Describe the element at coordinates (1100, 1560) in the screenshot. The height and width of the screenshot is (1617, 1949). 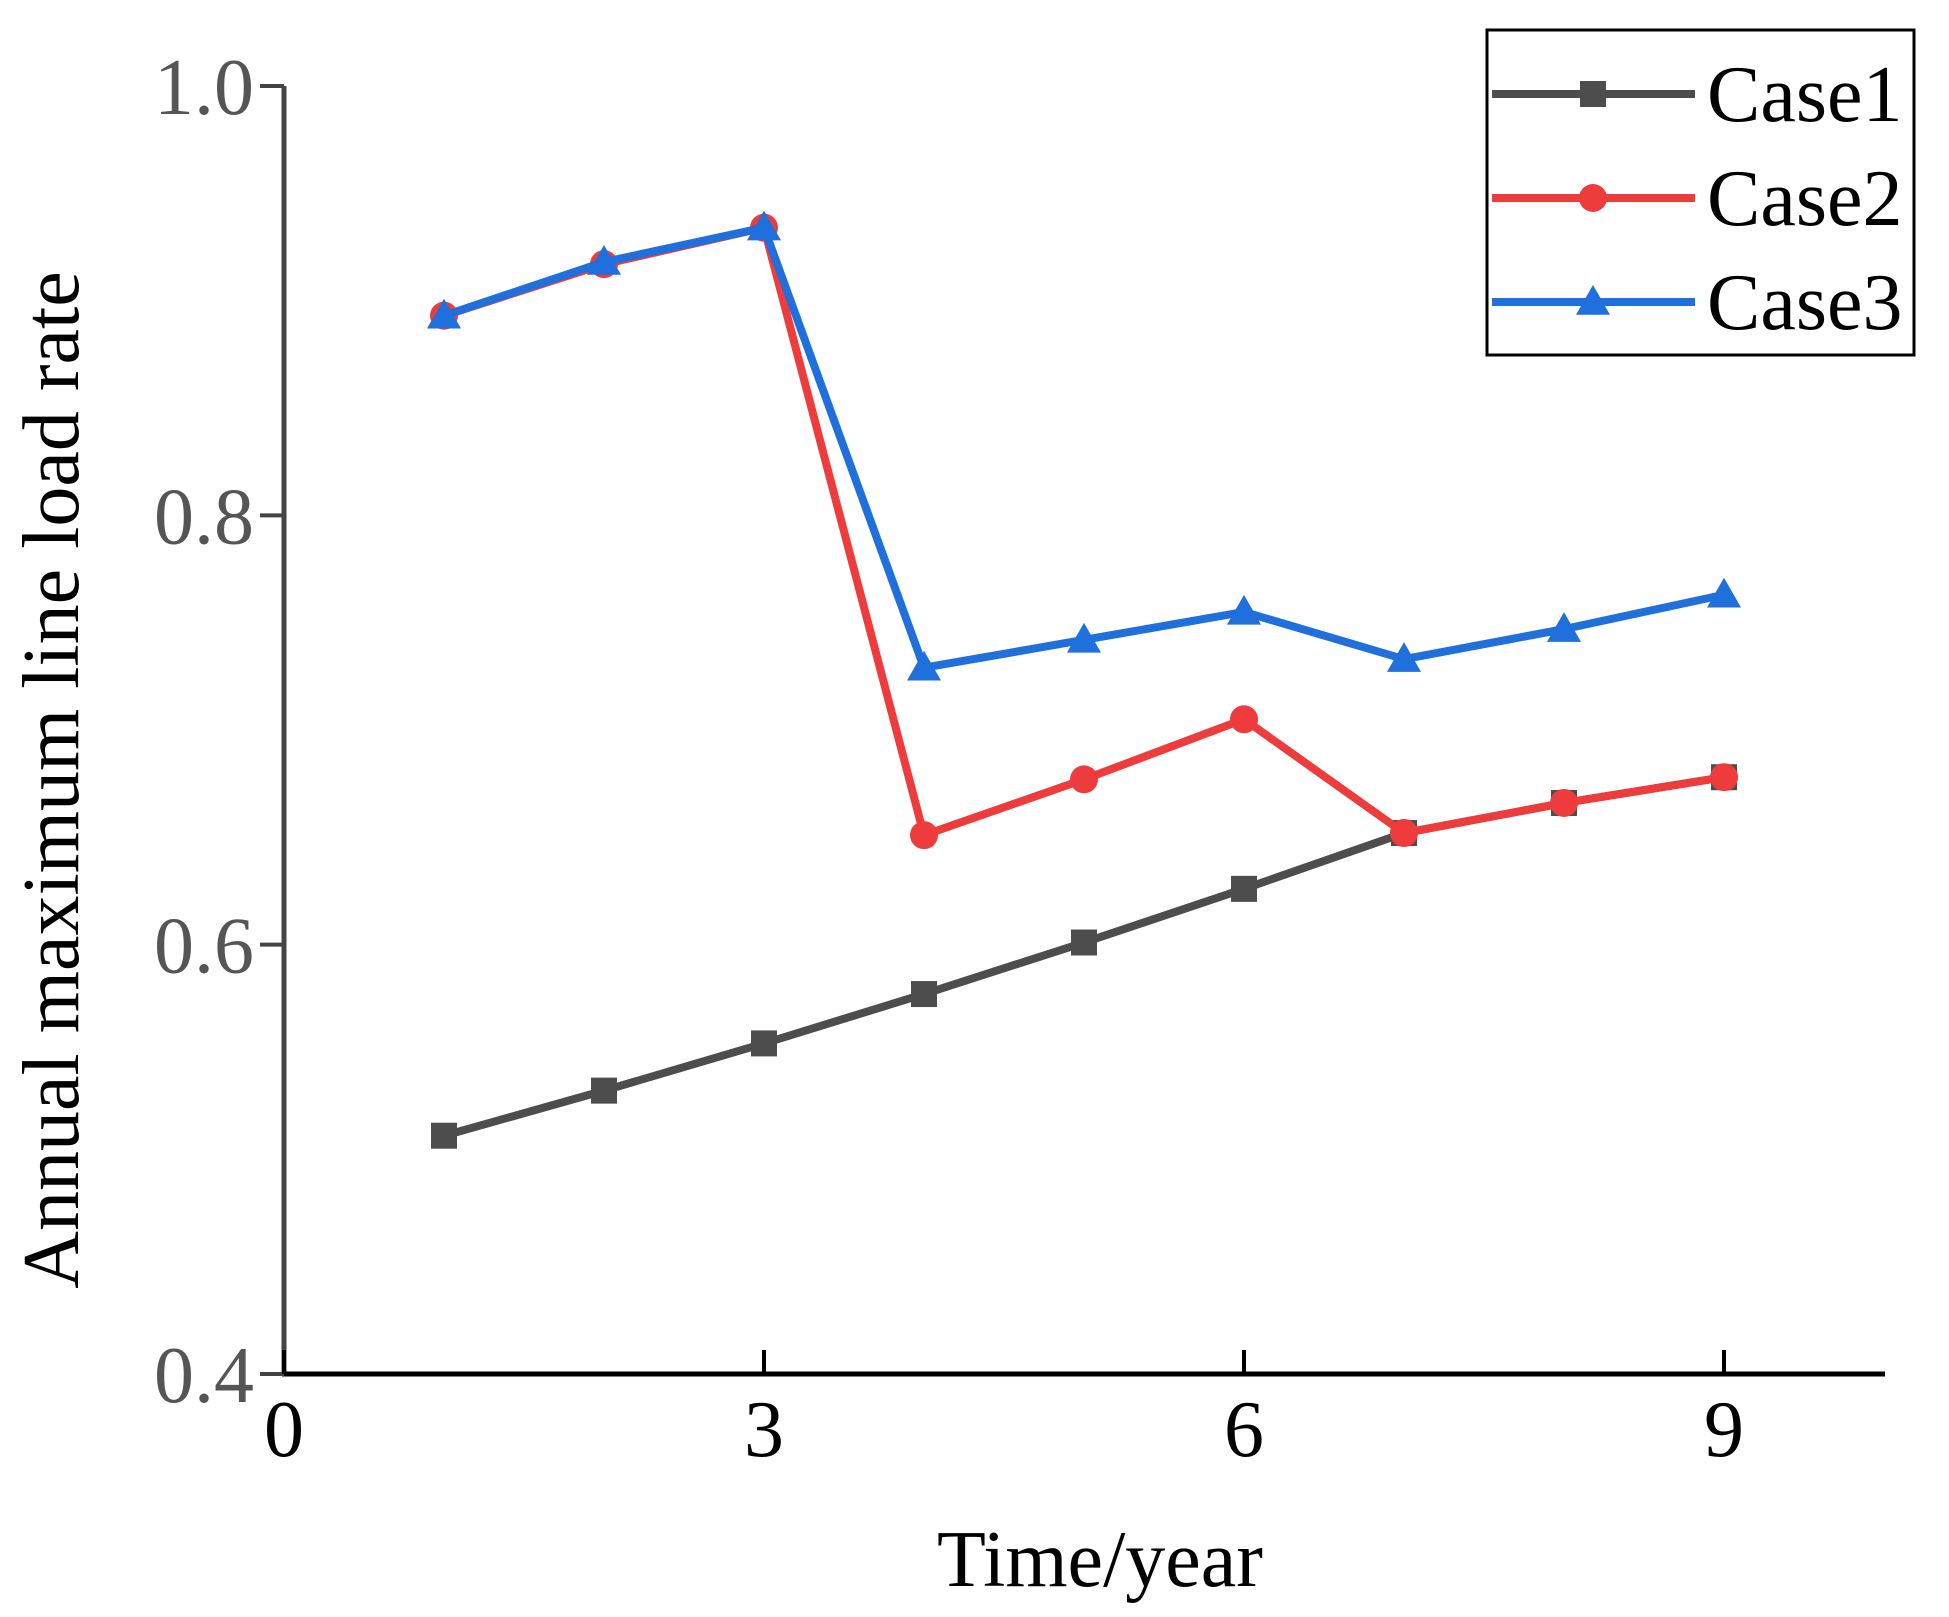
I see `x-axis-title: Time/year` at that location.